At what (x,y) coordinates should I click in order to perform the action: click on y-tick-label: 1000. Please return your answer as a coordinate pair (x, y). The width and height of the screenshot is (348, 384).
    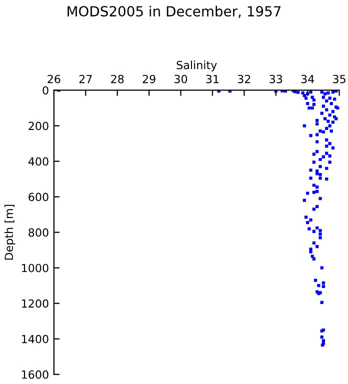
    Looking at the image, I should click on (35, 268).